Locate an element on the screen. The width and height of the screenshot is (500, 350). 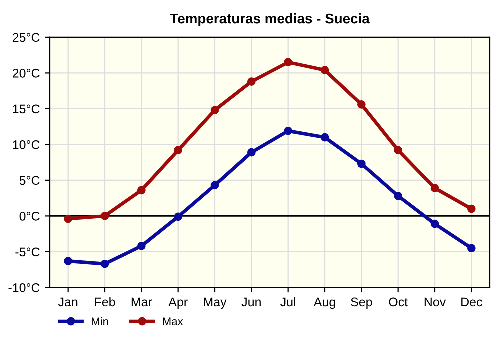
x-tick-label: Dec is located at coordinates (472, 302).